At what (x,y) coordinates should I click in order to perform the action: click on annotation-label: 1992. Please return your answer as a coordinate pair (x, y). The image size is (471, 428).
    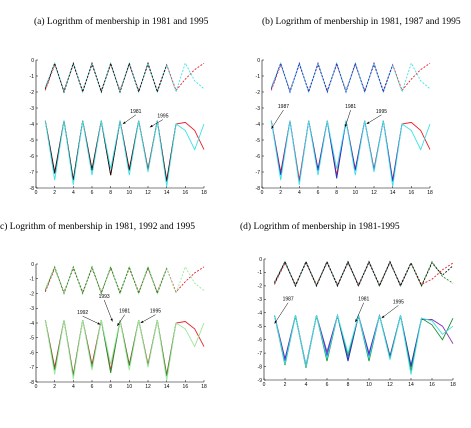
    Looking at the image, I should click on (82, 313).